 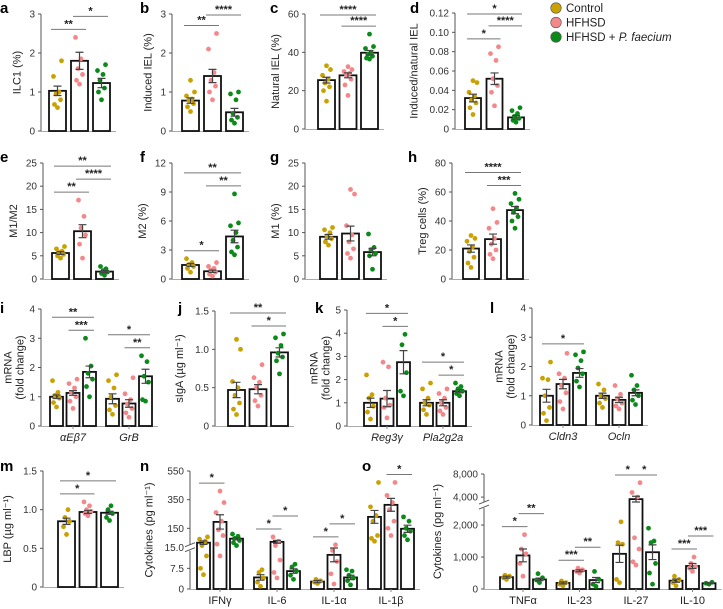 I want to click on panel-letter: i, so click(x=2, y=308).